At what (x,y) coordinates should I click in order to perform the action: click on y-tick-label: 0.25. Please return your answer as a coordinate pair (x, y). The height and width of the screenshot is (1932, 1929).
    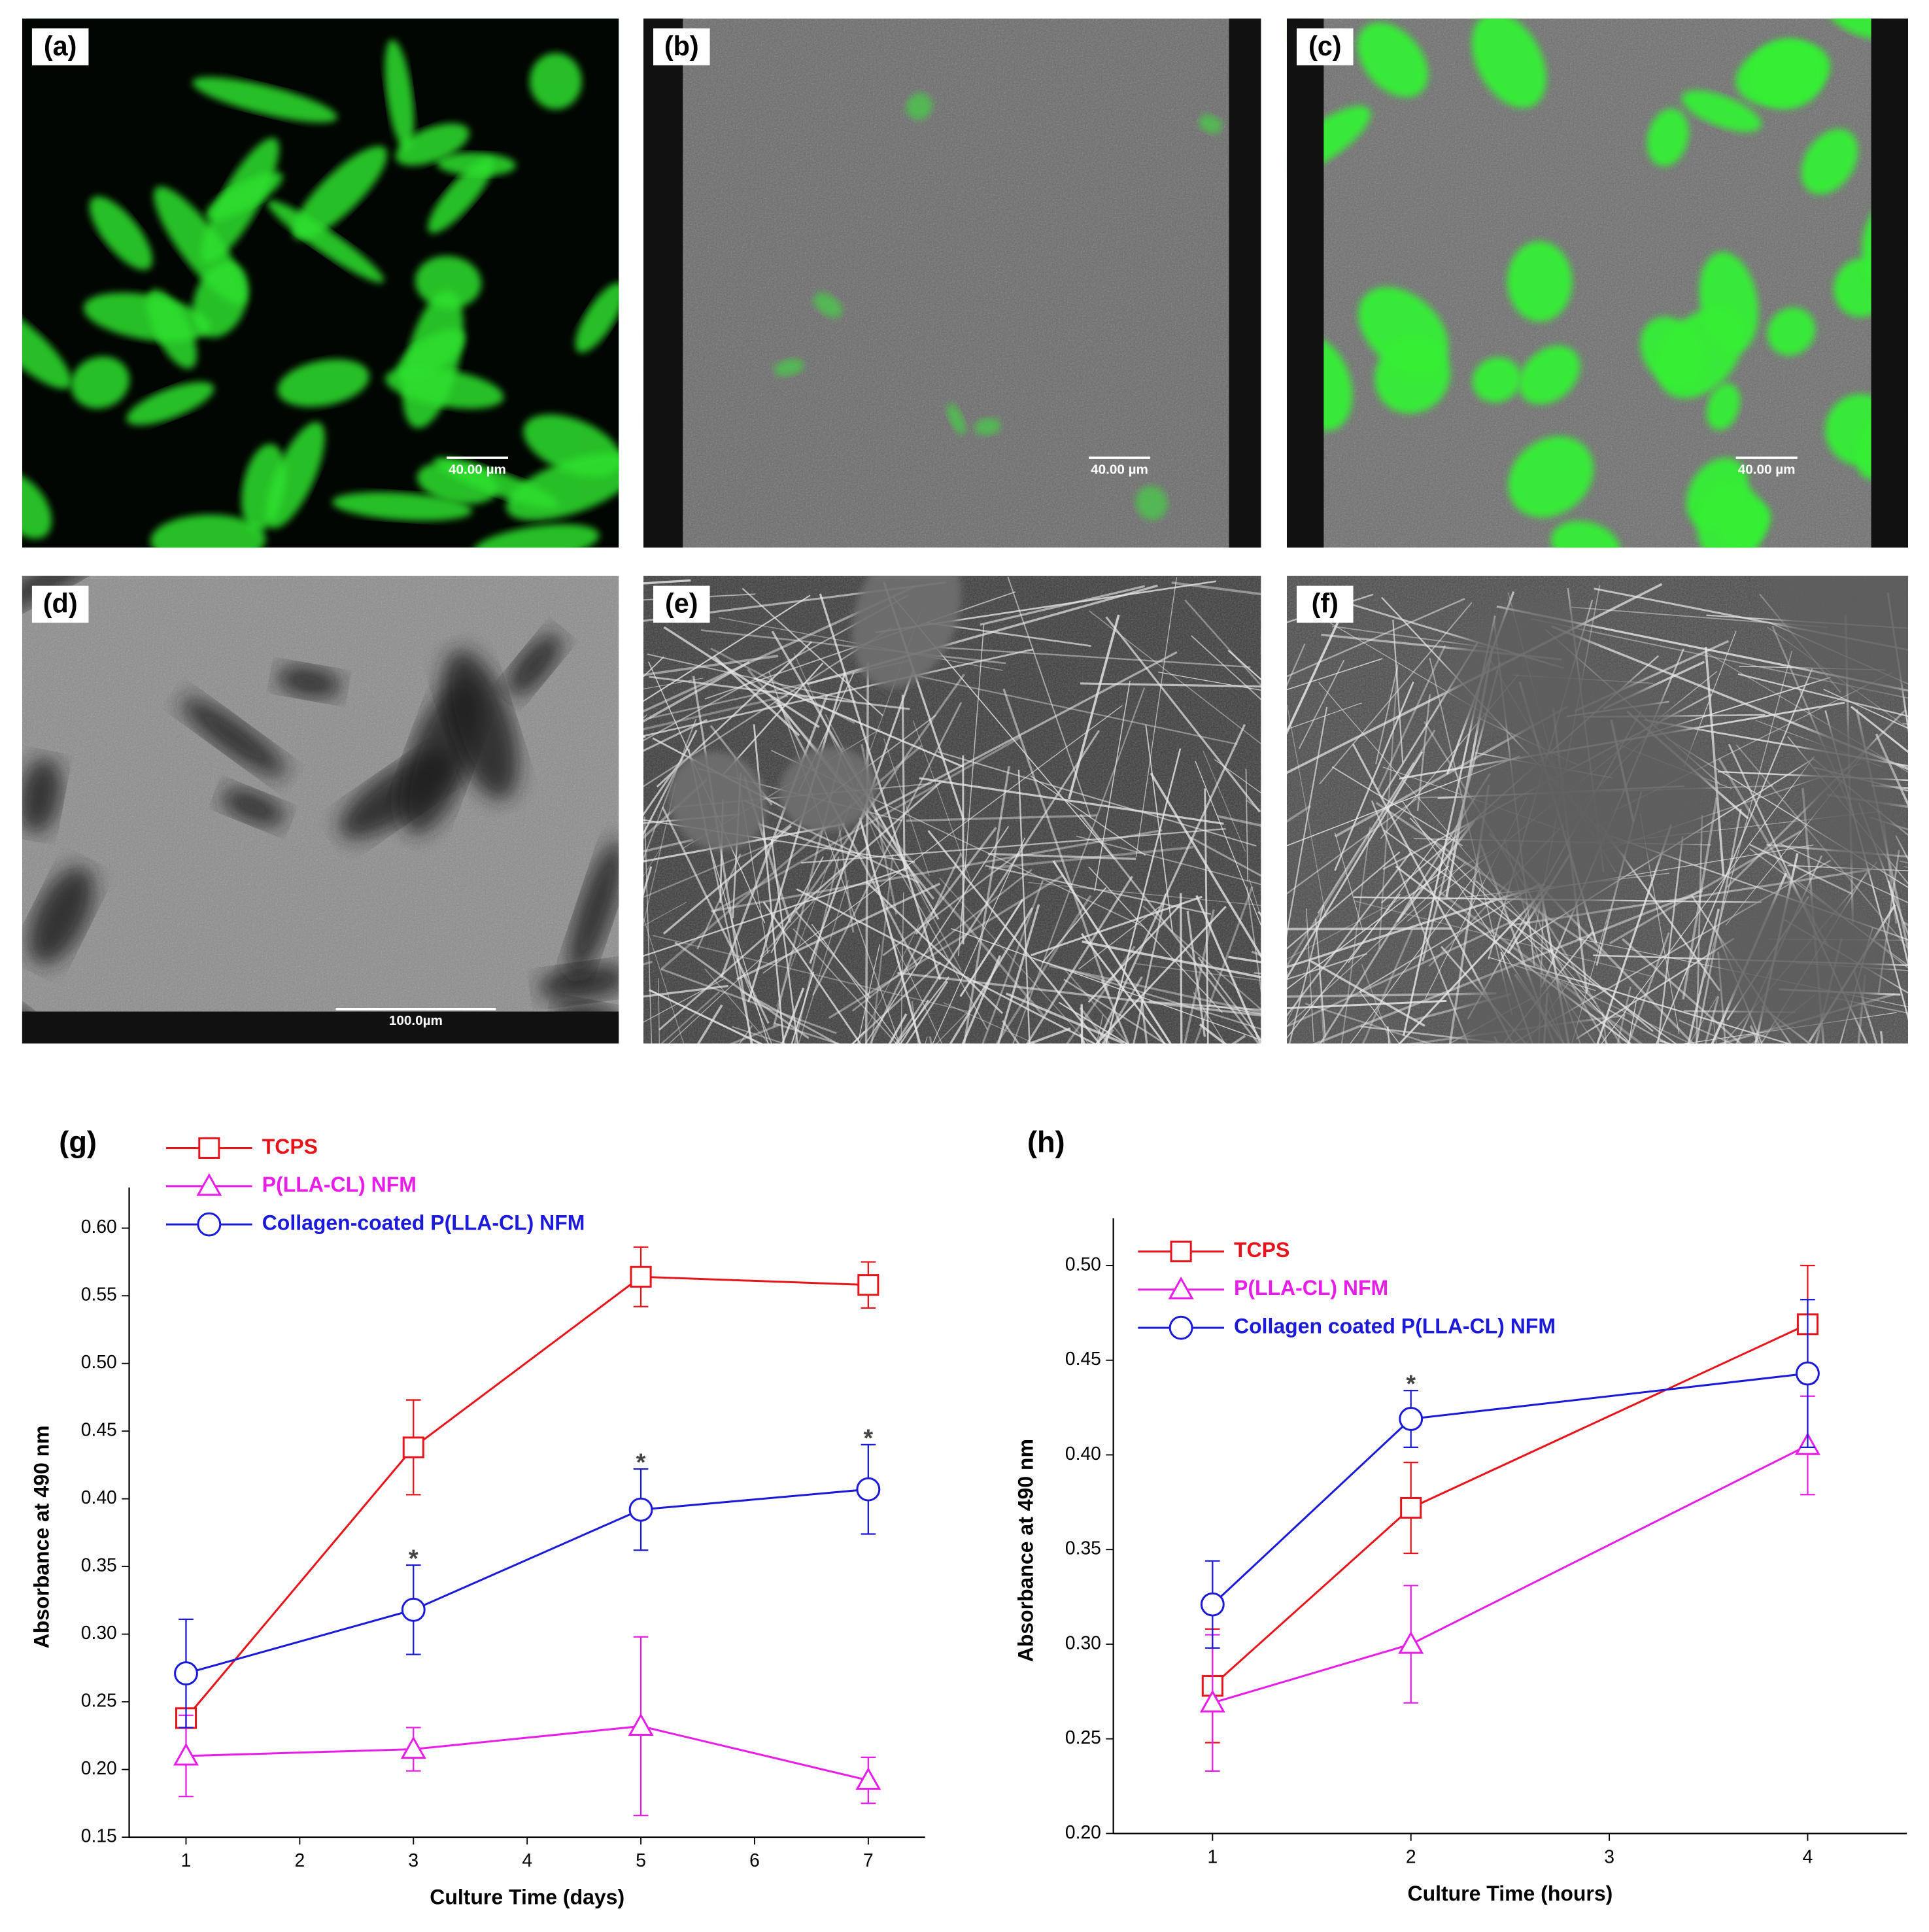
    Looking at the image, I should click on (99, 1700).